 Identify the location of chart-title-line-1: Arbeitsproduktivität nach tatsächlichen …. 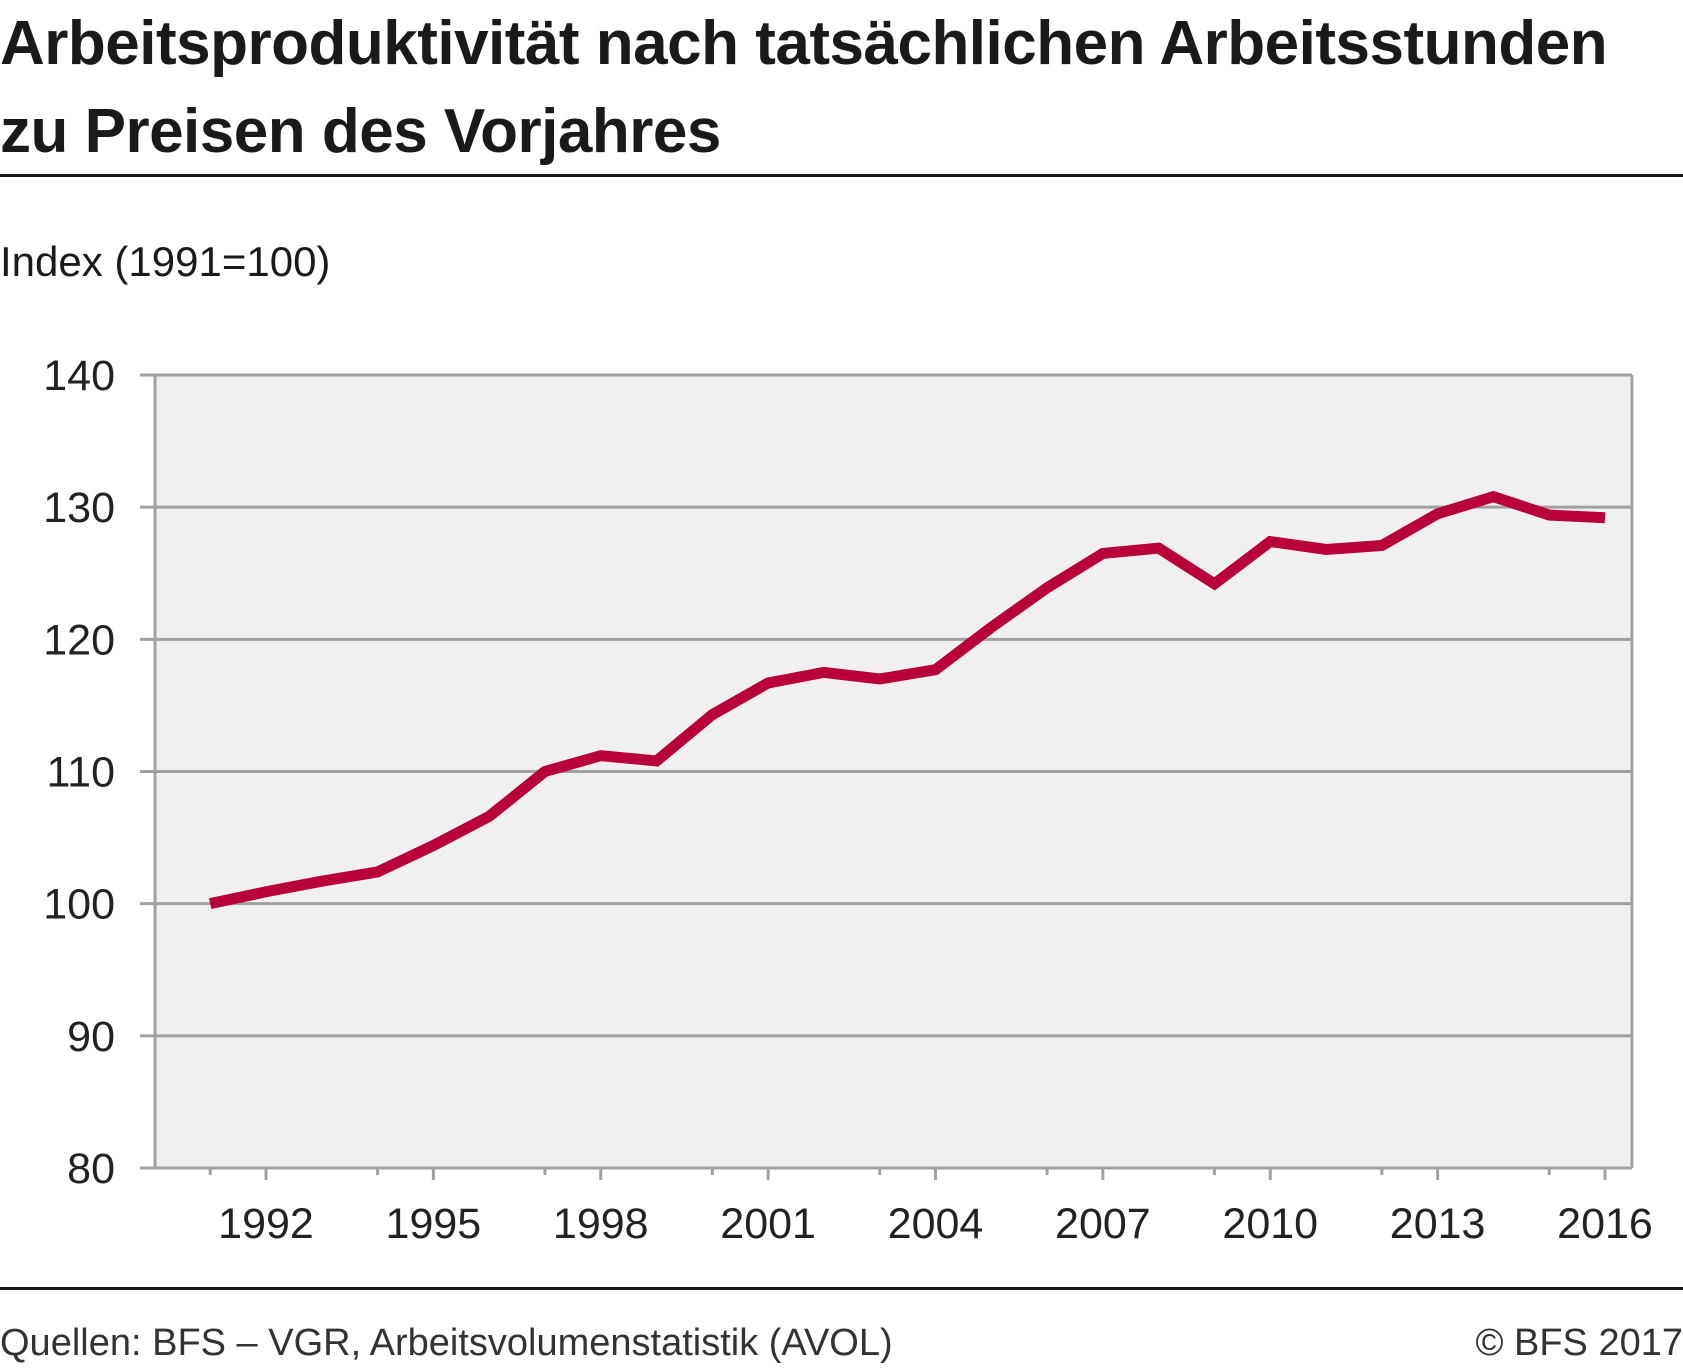
(804, 43).